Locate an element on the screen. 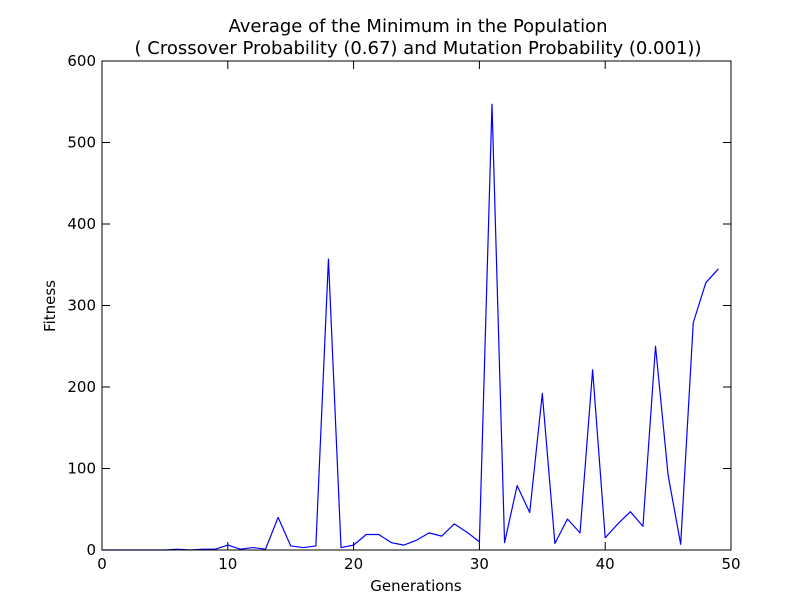  y-tick-label: 300 is located at coordinates (81, 306).